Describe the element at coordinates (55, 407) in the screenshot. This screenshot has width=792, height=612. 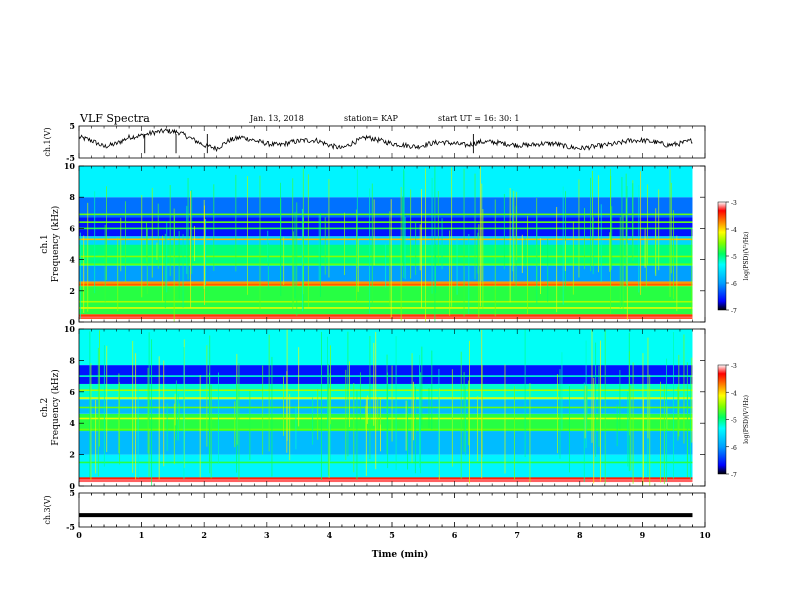
I see `y-axis-label: Frequency (kHz)` at that location.